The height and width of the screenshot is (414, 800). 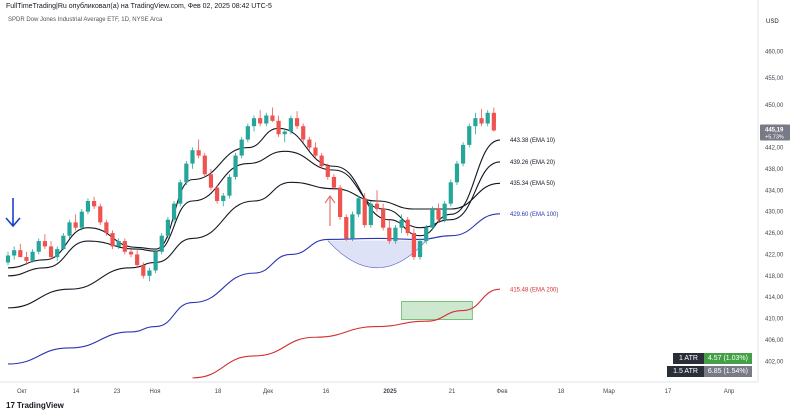 What do you see at coordinates (729, 392) in the screenshot?
I see `time-tick-label: Апр` at bounding box center [729, 392].